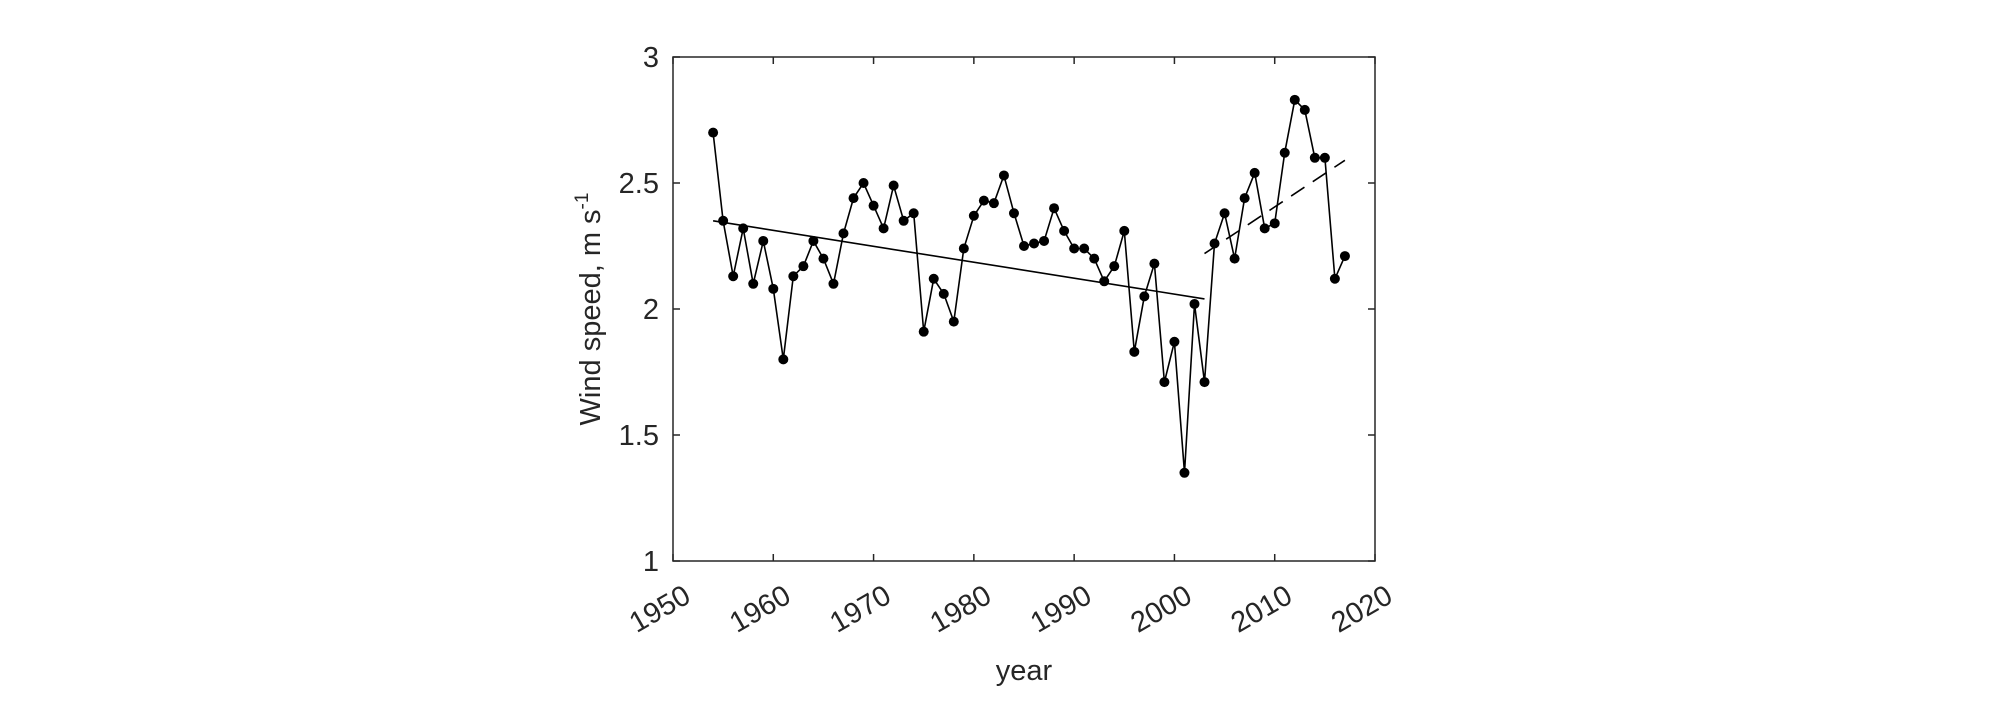 This screenshot has height=708, width=2008. Describe the element at coordinates (961, 609) in the screenshot. I see `x-tick-label: 1980` at that location.